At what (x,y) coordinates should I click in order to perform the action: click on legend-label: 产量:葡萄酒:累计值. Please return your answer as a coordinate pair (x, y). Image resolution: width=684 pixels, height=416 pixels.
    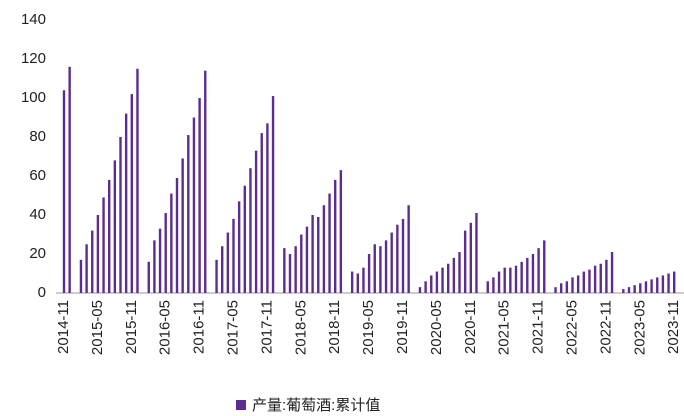
    Looking at the image, I should click on (316, 405).